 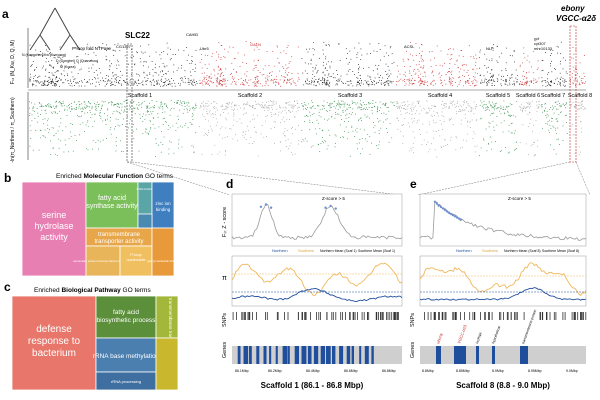 What do you see at coordinates (65, 61) in the screenshot?
I see `tree-label-d: D (Dongbei)` at bounding box center [65, 61].